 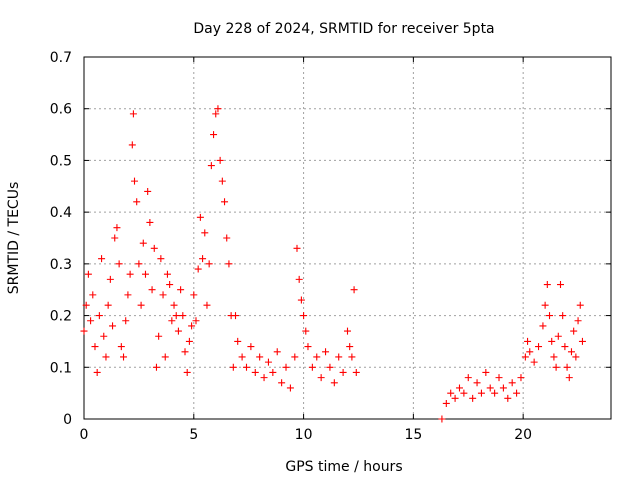 I want to click on y-tick-label: 0.7, so click(x=61, y=58).